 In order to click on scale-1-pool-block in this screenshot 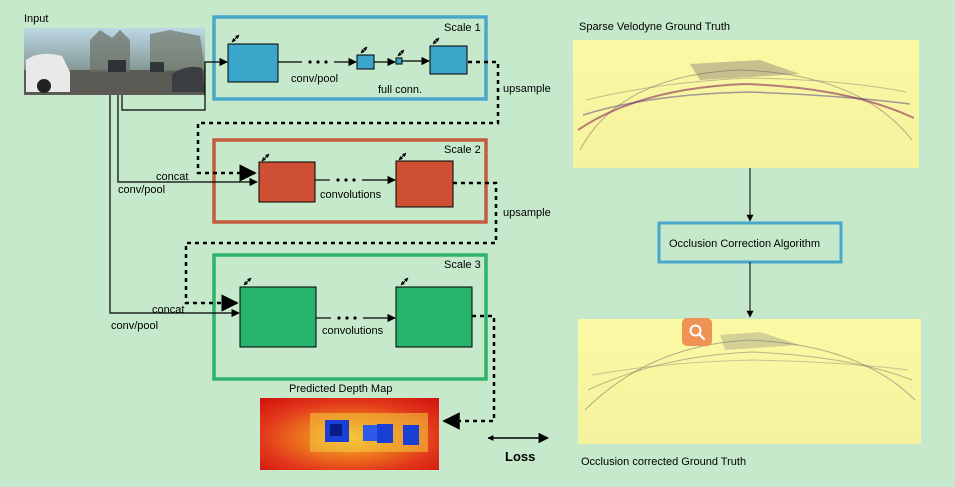, I will do `click(365, 62)`.